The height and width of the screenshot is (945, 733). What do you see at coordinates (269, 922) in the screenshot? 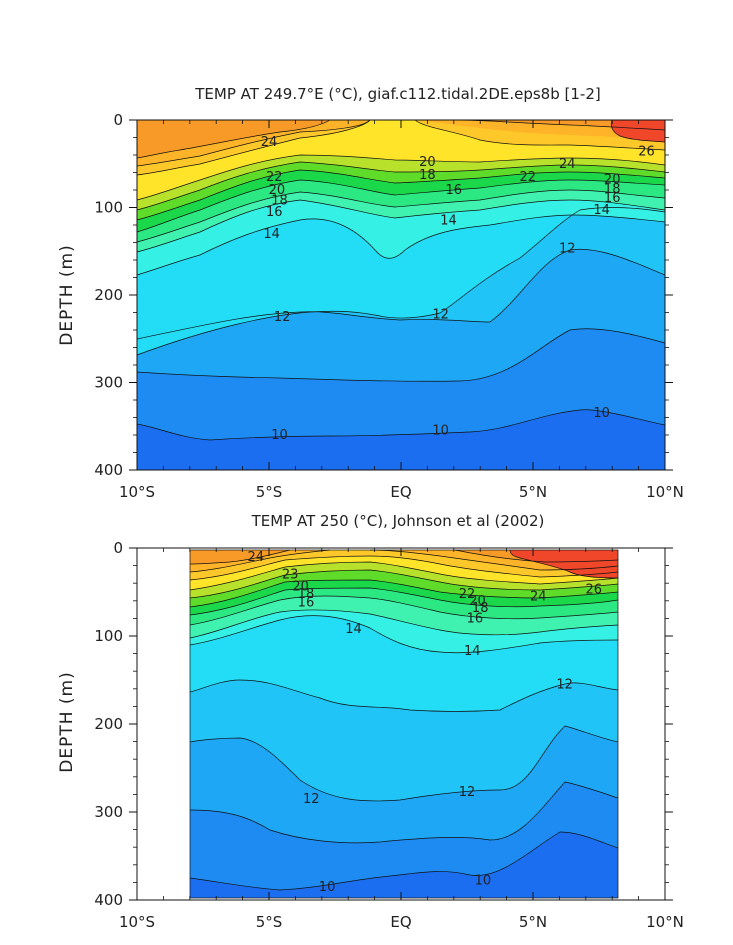
I see `bottom-x-tick-label: 5°S` at bounding box center [269, 922].